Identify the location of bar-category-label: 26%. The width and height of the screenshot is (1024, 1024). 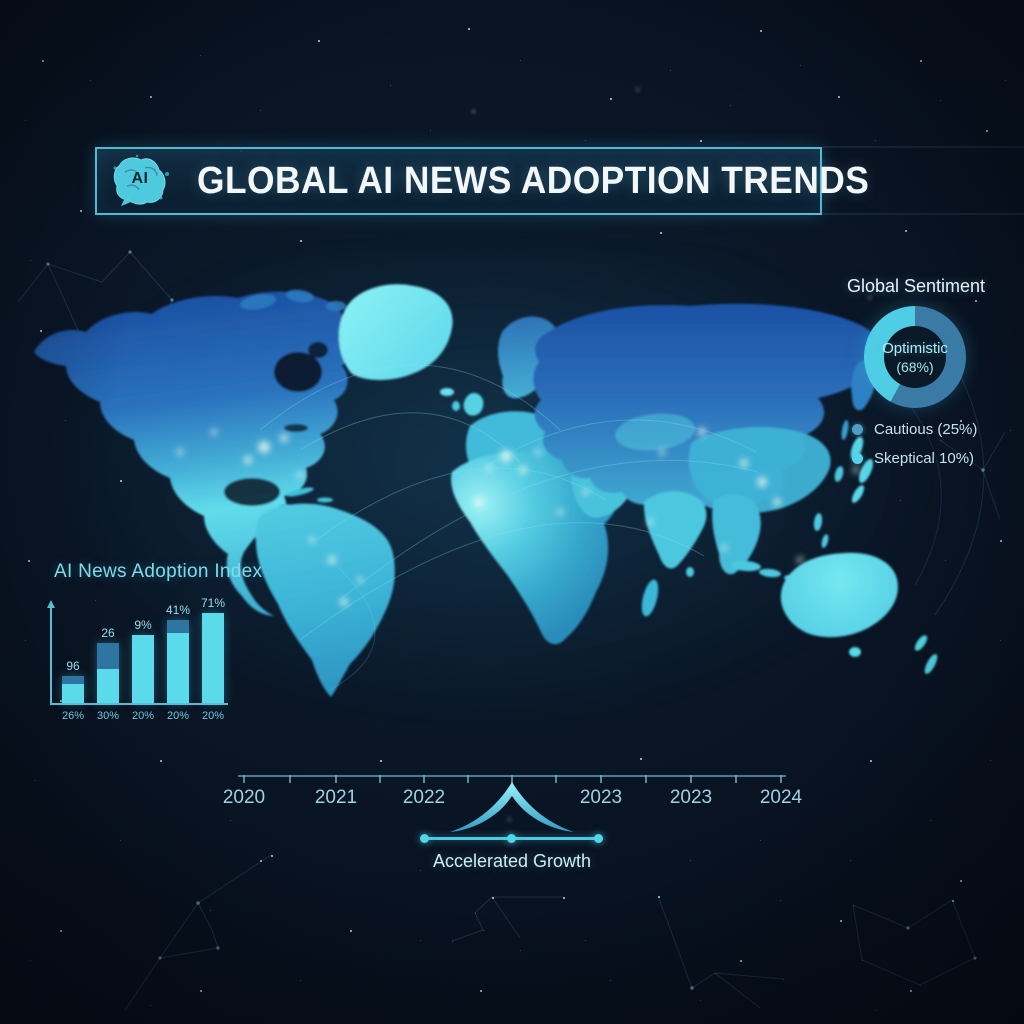
(73, 716).